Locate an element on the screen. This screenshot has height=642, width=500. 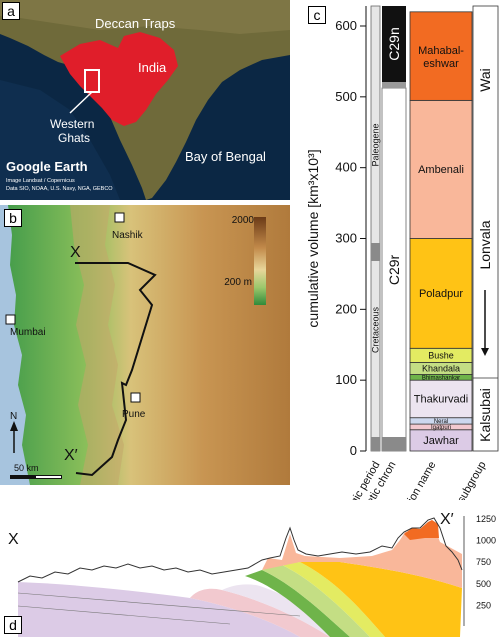
colorbar-mid-label: 200 m is located at coordinates (238, 282).